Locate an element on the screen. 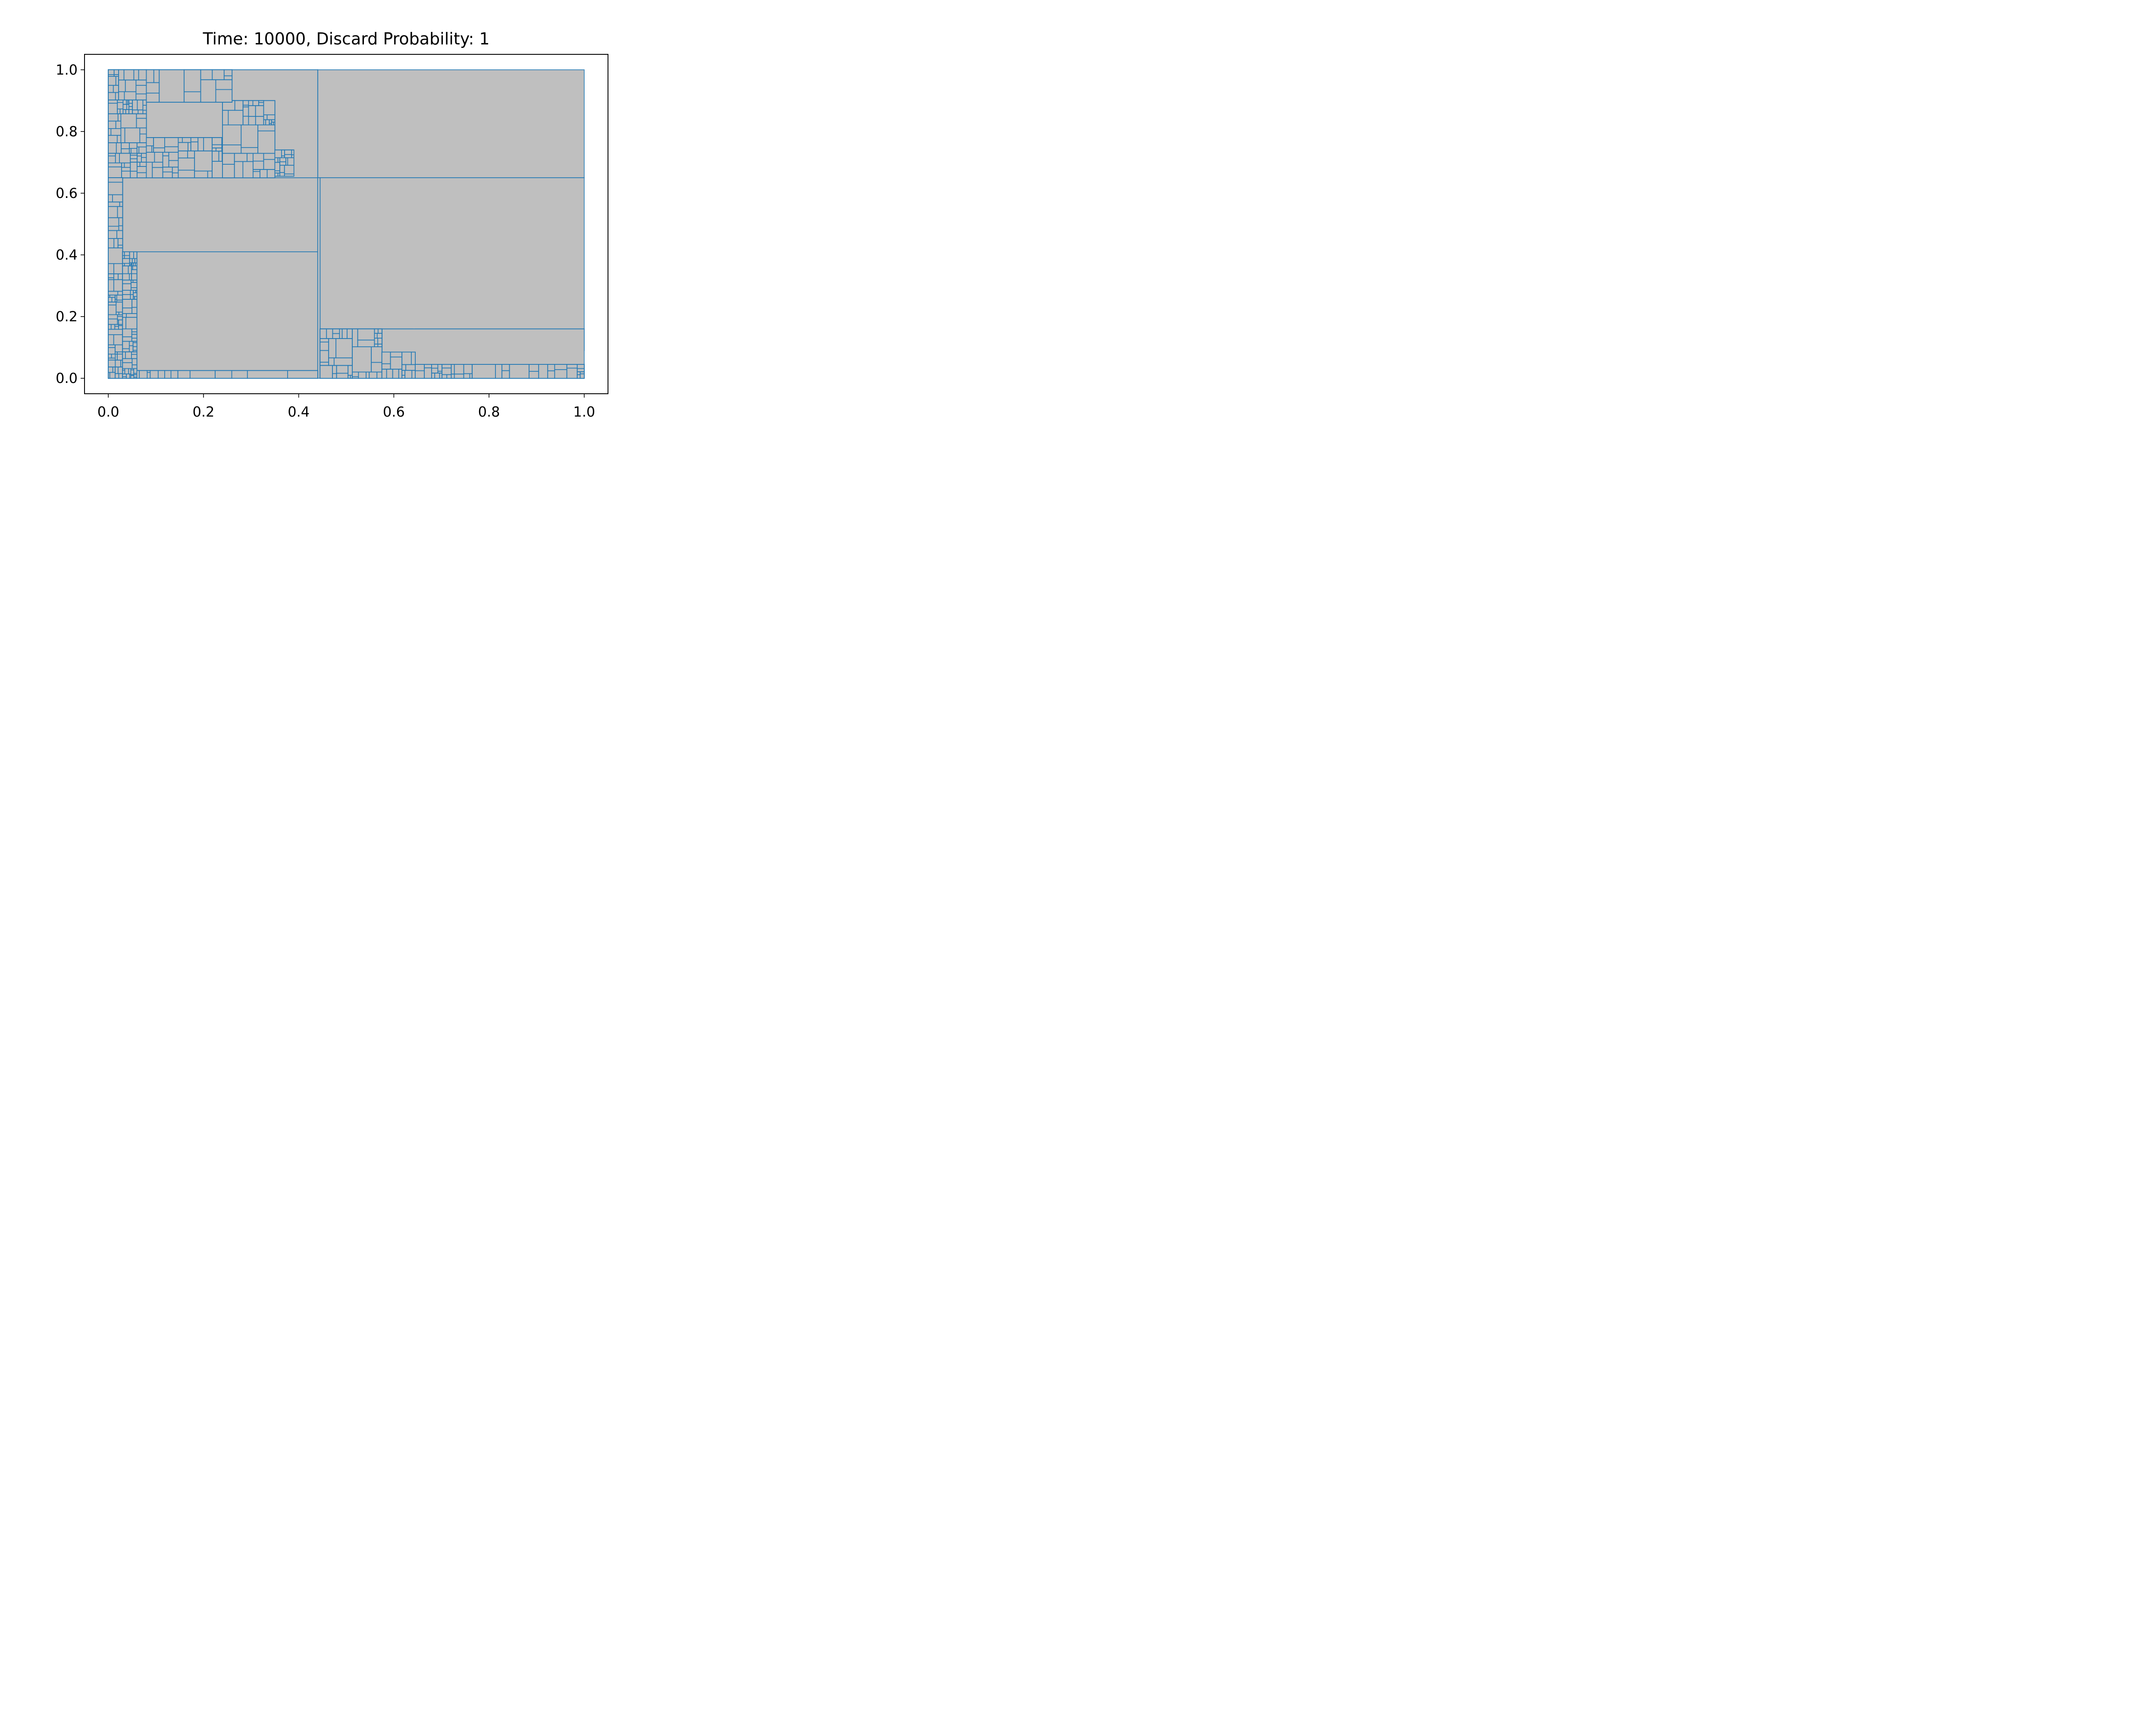 The width and height of the screenshot is (2156, 1725). x-tick-label: 0.6 is located at coordinates (394, 412).